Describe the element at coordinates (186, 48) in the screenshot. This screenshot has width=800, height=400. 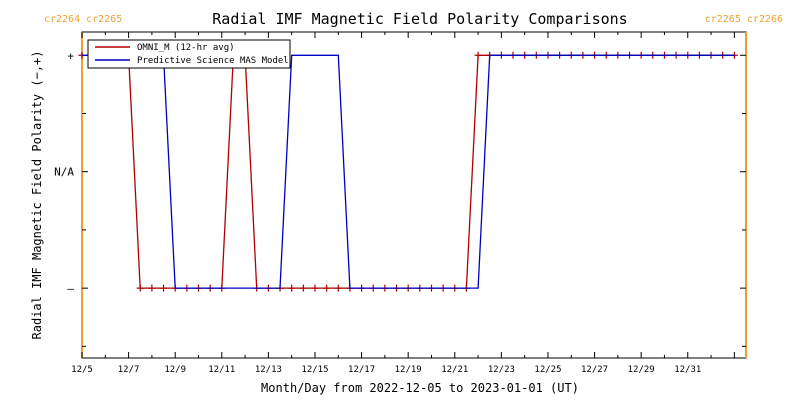
I see `legend-label-omni: OMNI_M (12-hr avg)` at that location.